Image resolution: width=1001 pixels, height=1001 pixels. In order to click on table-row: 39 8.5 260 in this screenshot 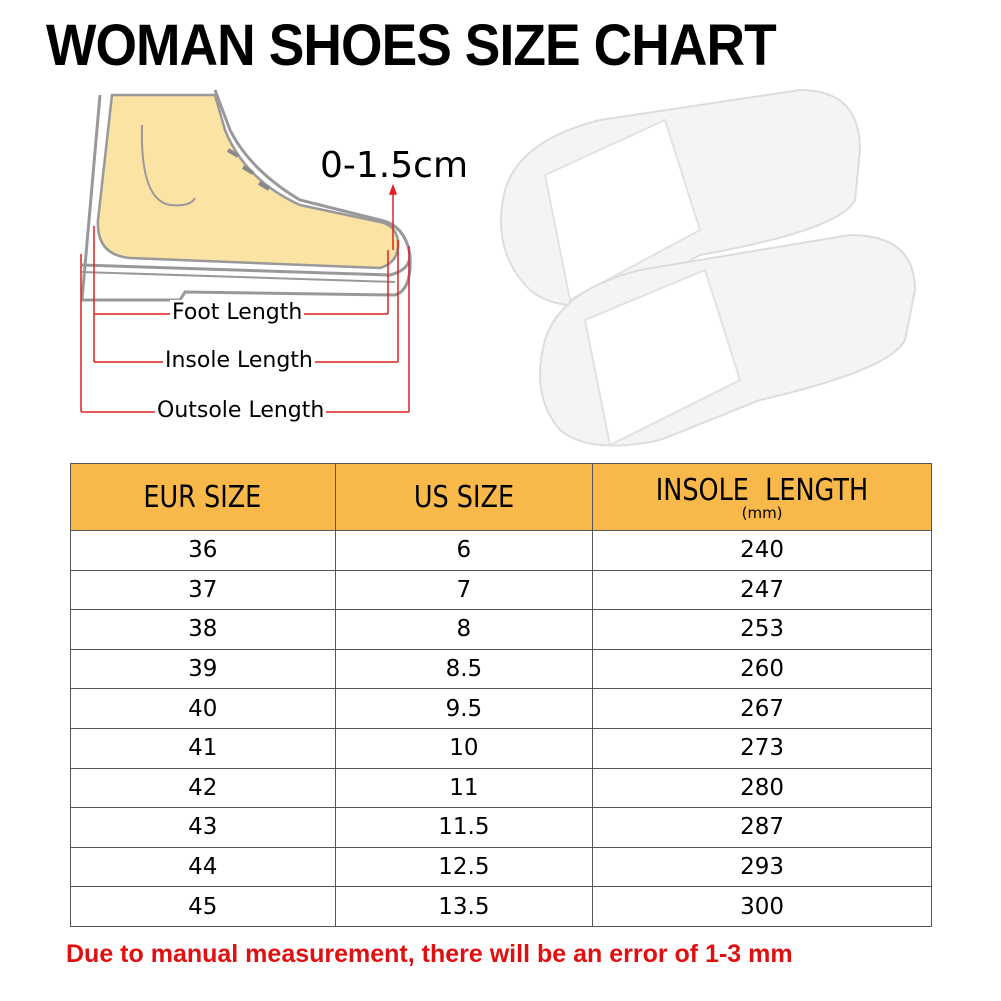, I will do `click(501, 669)`.